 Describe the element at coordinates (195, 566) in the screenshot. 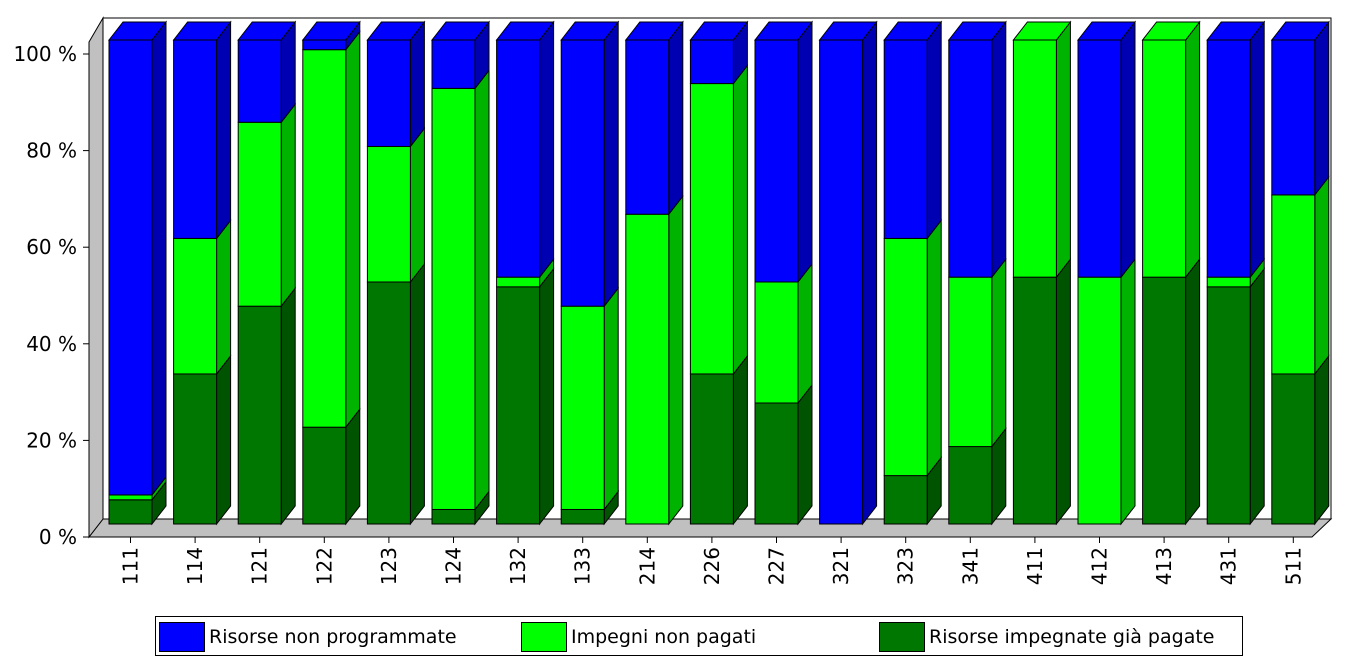

I see `x-tick-label-114: 114` at that location.